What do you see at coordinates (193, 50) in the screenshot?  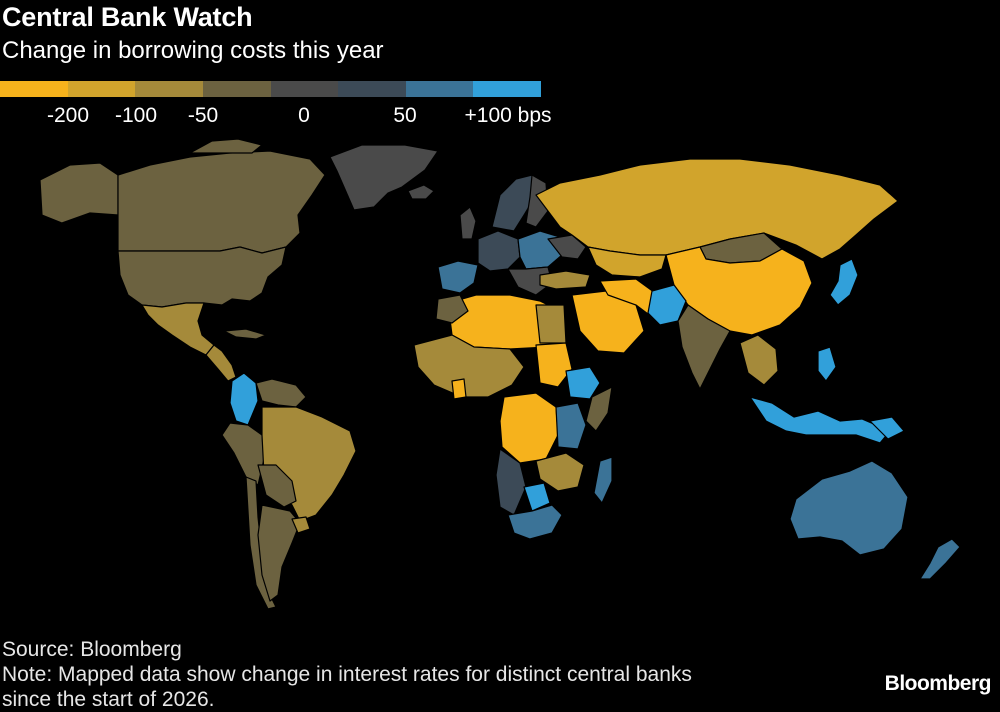 I see `chart-subtitle: Change in borrowing costs this year` at bounding box center [193, 50].